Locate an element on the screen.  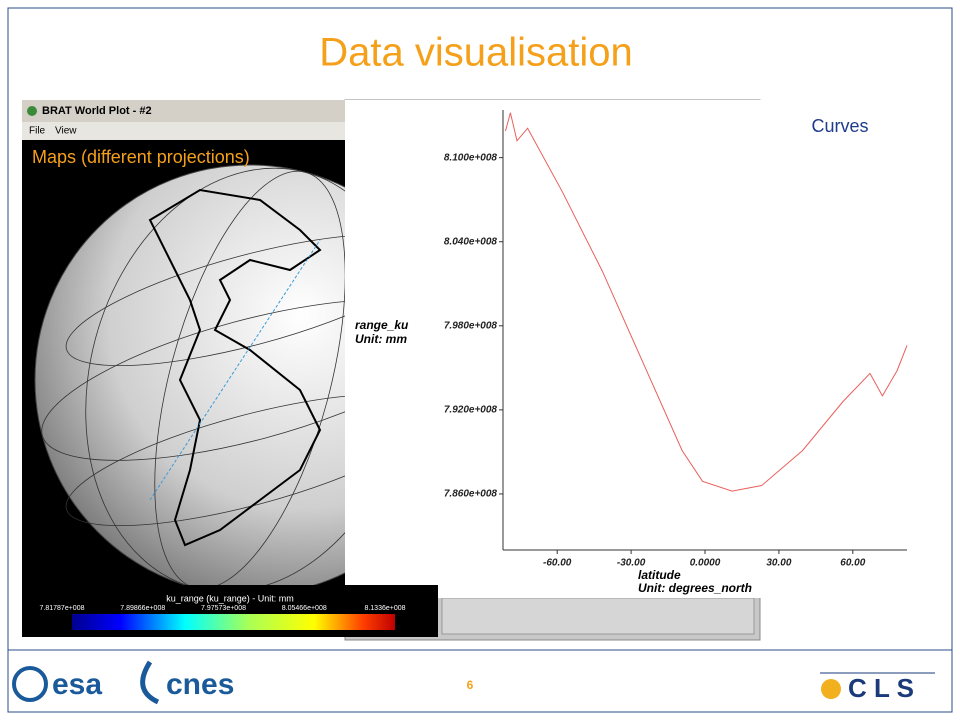
colorbar-label: 7.97573e+008 is located at coordinates (223, 608).